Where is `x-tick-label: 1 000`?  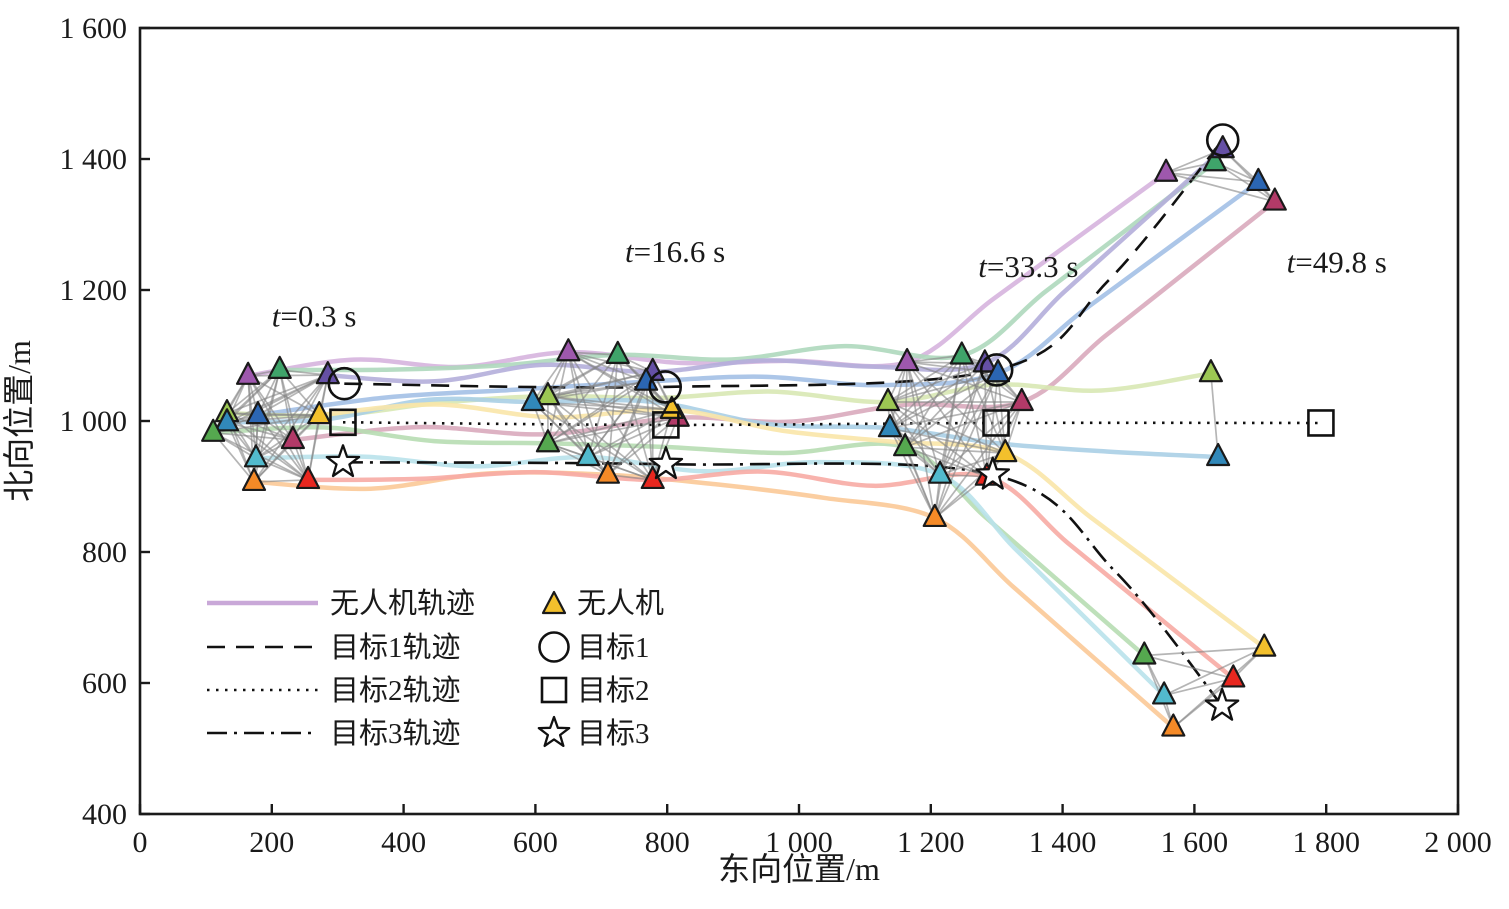 x-tick-label: 1 000 is located at coordinates (799, 842).